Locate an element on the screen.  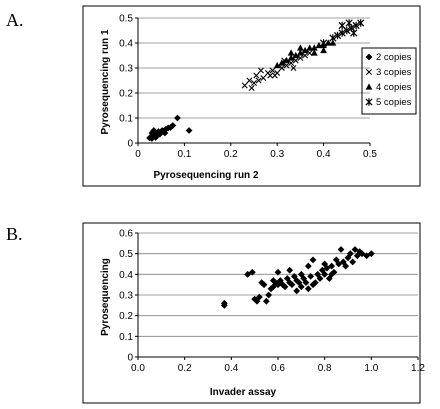
panel-b-x-tick-label: 1.0 is located at coordinates (371, 368).